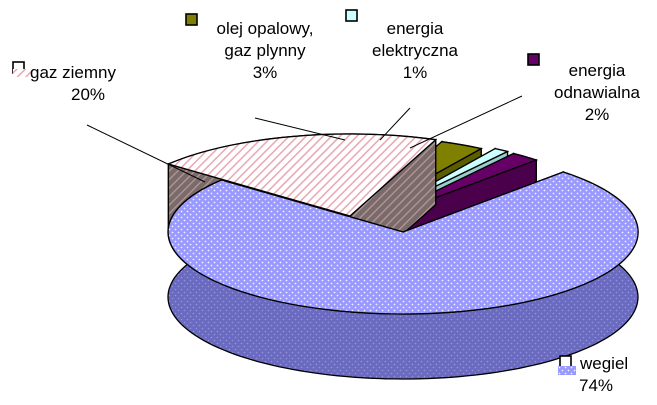  Describe the element at coordinates (146, 153) in the screenshot. I see `leader-line-gaz-ziemny` at that location.